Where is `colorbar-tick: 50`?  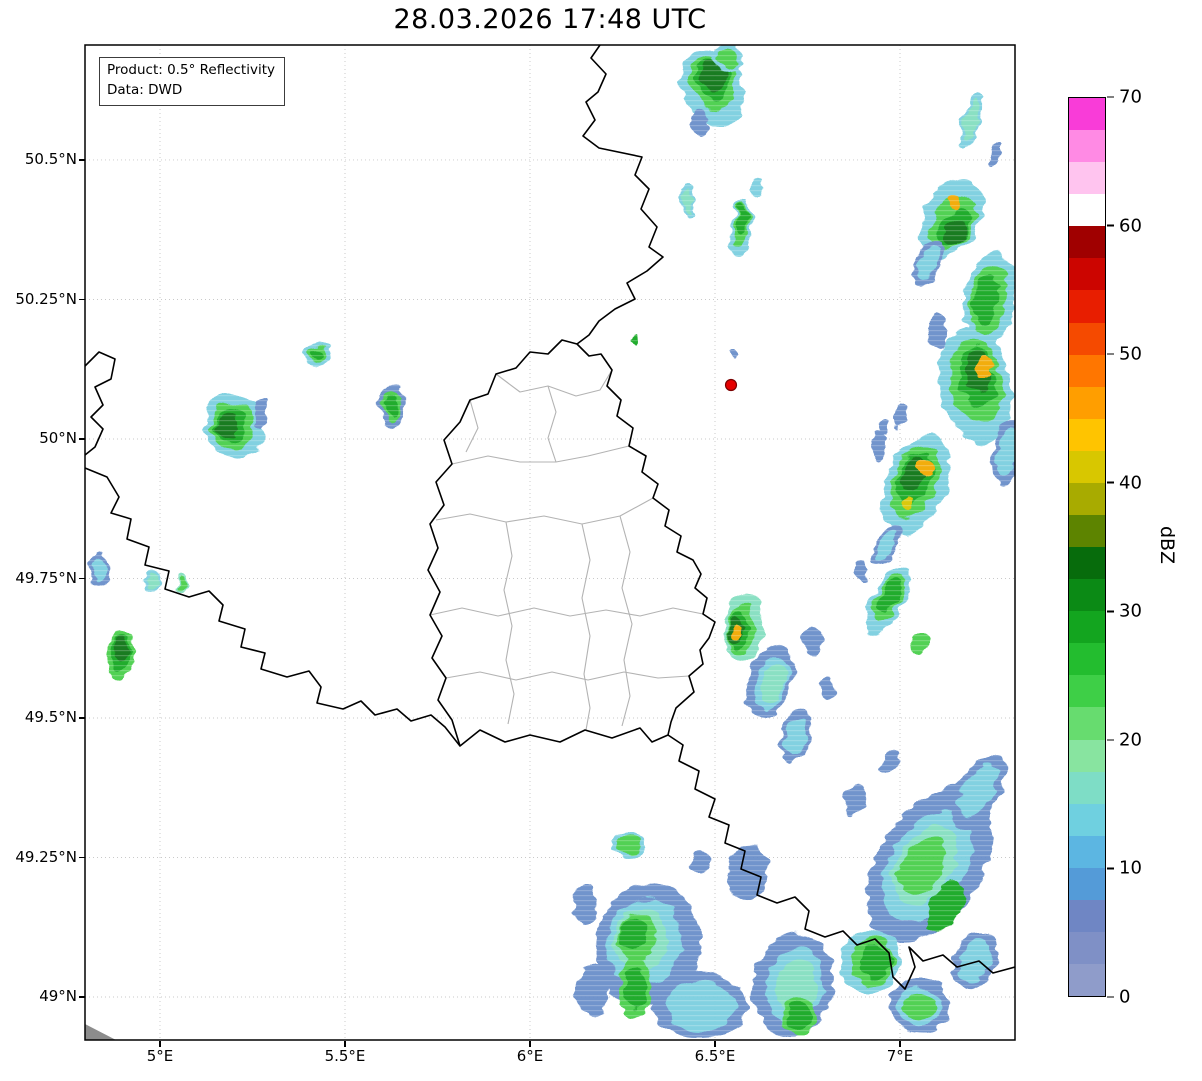 colorbar-tick: 50 is located at coordinates (1124, 354).